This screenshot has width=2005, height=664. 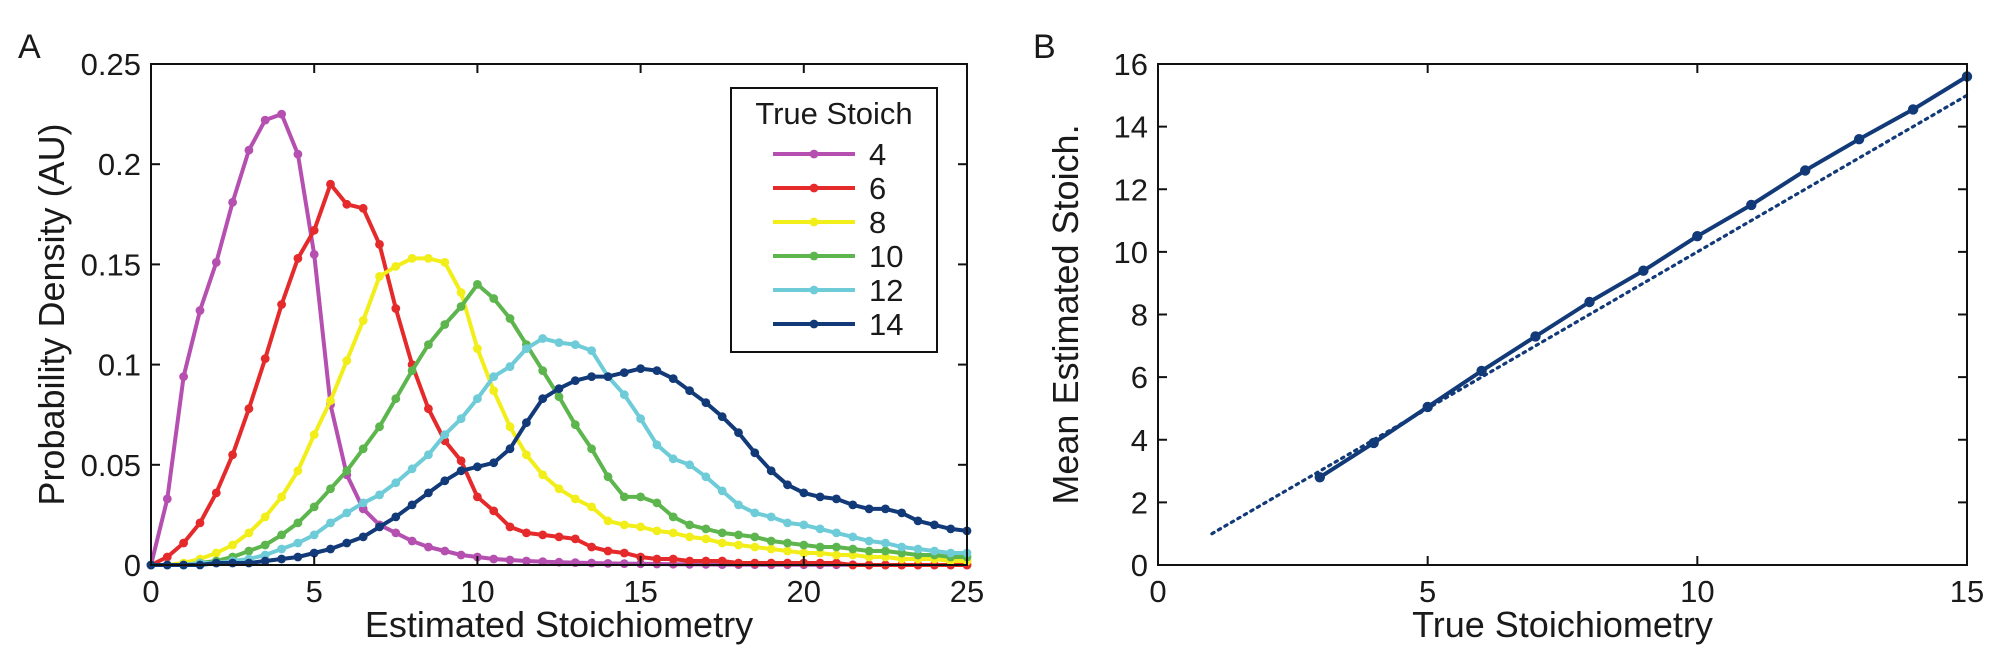 What do you see at coordinates (132, 565) in the screenshot?
I see `y-tick-label-a: 0` at bounding box center [132, 565].